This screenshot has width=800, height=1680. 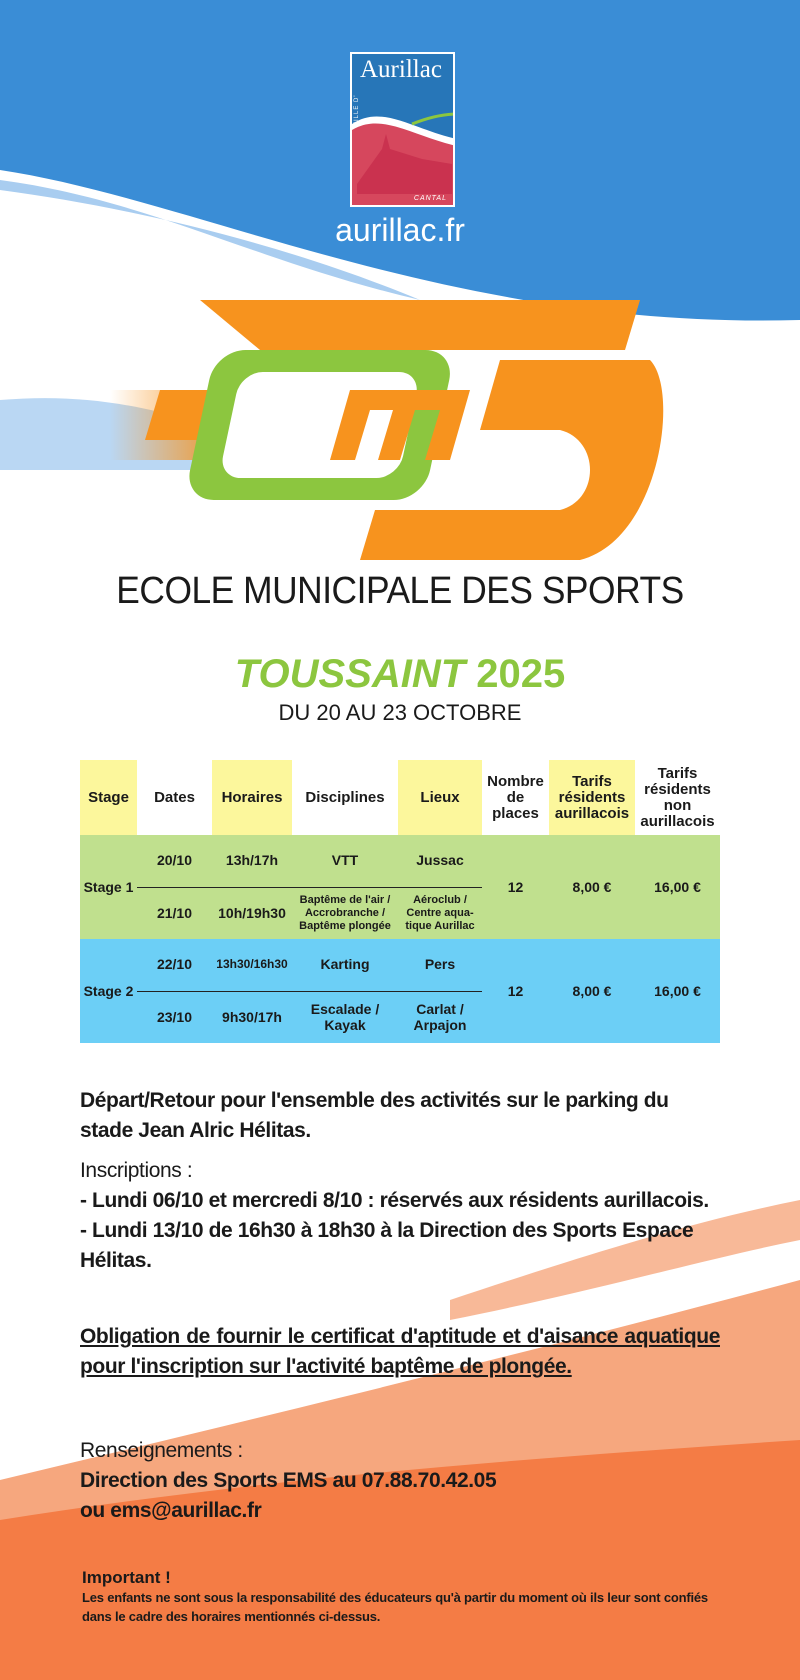 What do you see at coordinates (440, 797) in the screenshot?
I see `header-lieux: Lieux` at bounding box center [440, 797].